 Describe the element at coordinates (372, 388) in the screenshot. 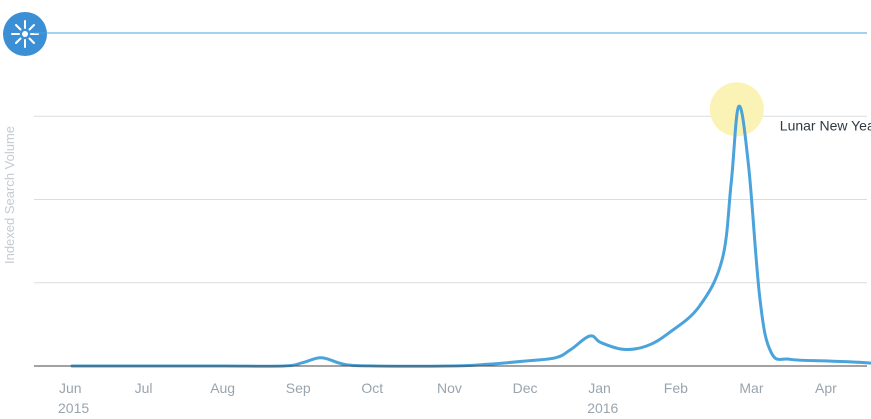

I see `x-tick-label: Oct` at that location.